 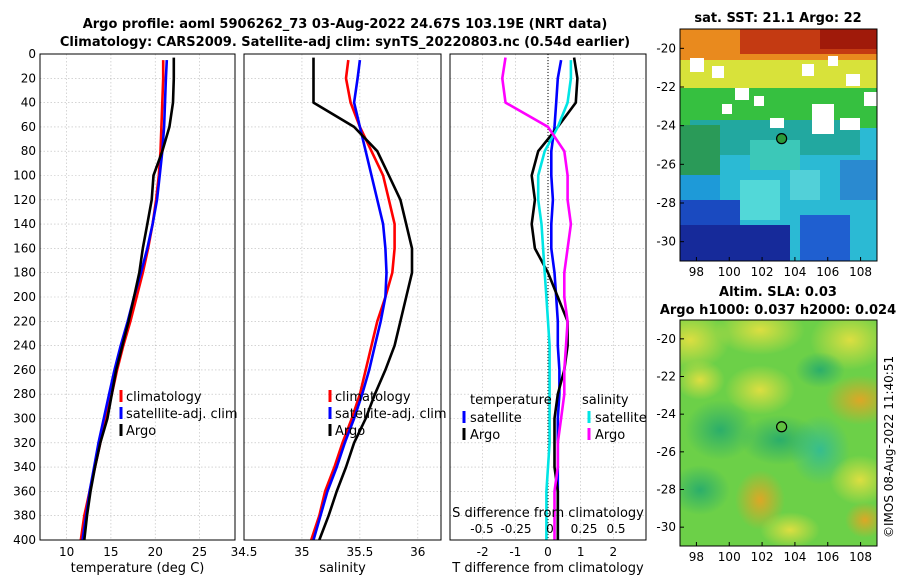 I want to click on y-tick-label: 340, so click(x=24, y=467).